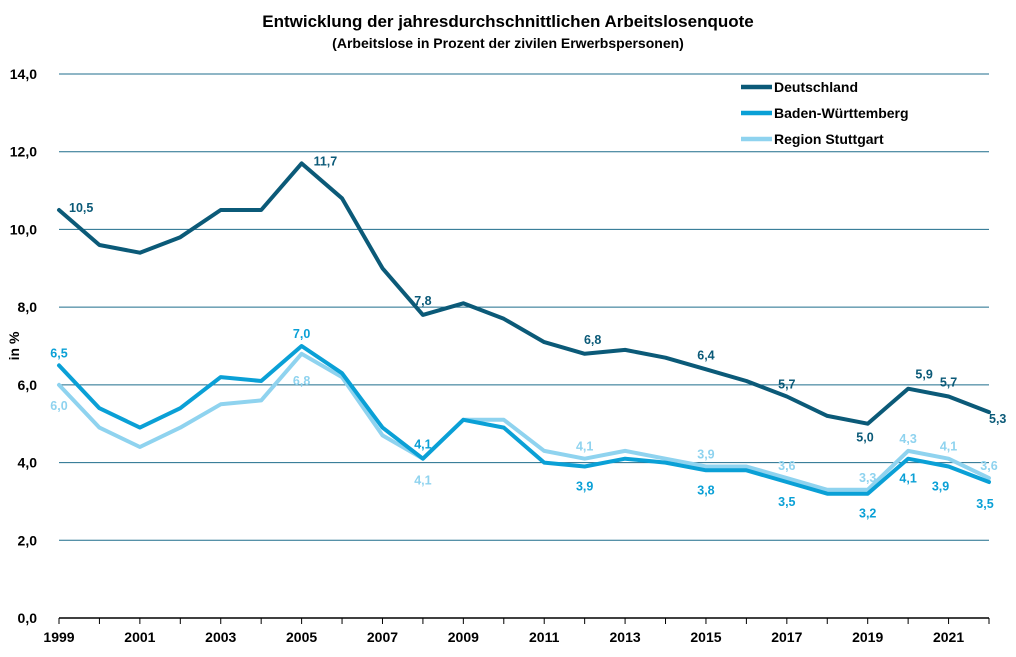 The height and width of the screenshot is (657, 1016). Describe the element at coordinates (907, 439) in the screenshot. I see `data-label: 4,3` at that location.